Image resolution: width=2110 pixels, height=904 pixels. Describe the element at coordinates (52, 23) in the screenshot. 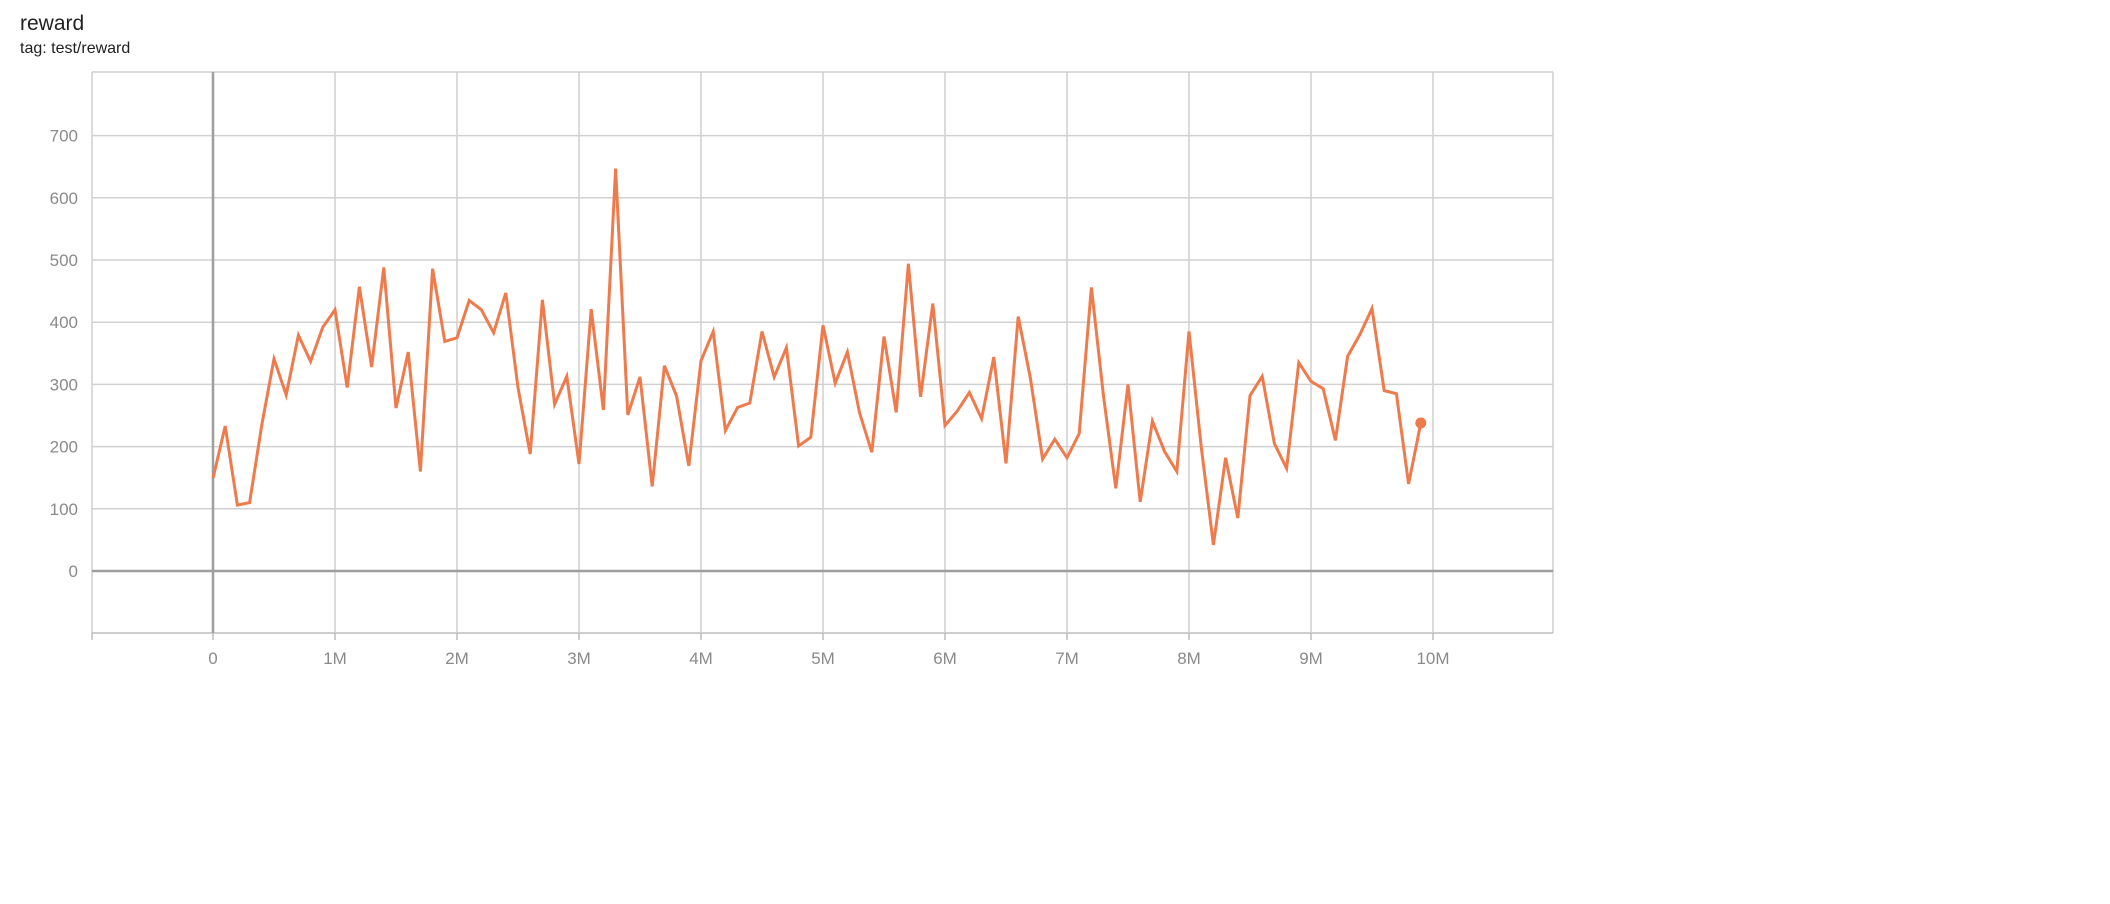

I see `chart-title: reward` at that location.